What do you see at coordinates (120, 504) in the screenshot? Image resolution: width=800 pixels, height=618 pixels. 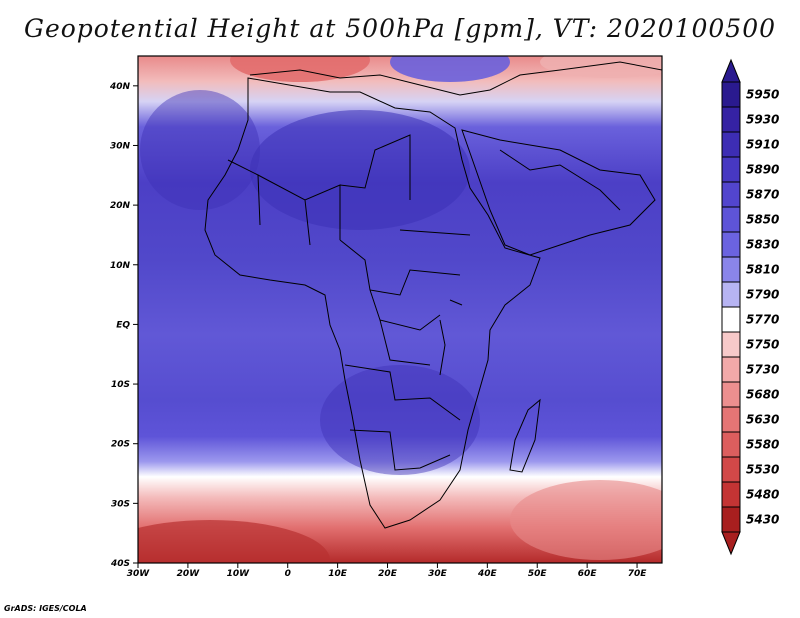 I see `lat-tick-label: 30S` at bounding box center [120, 504].